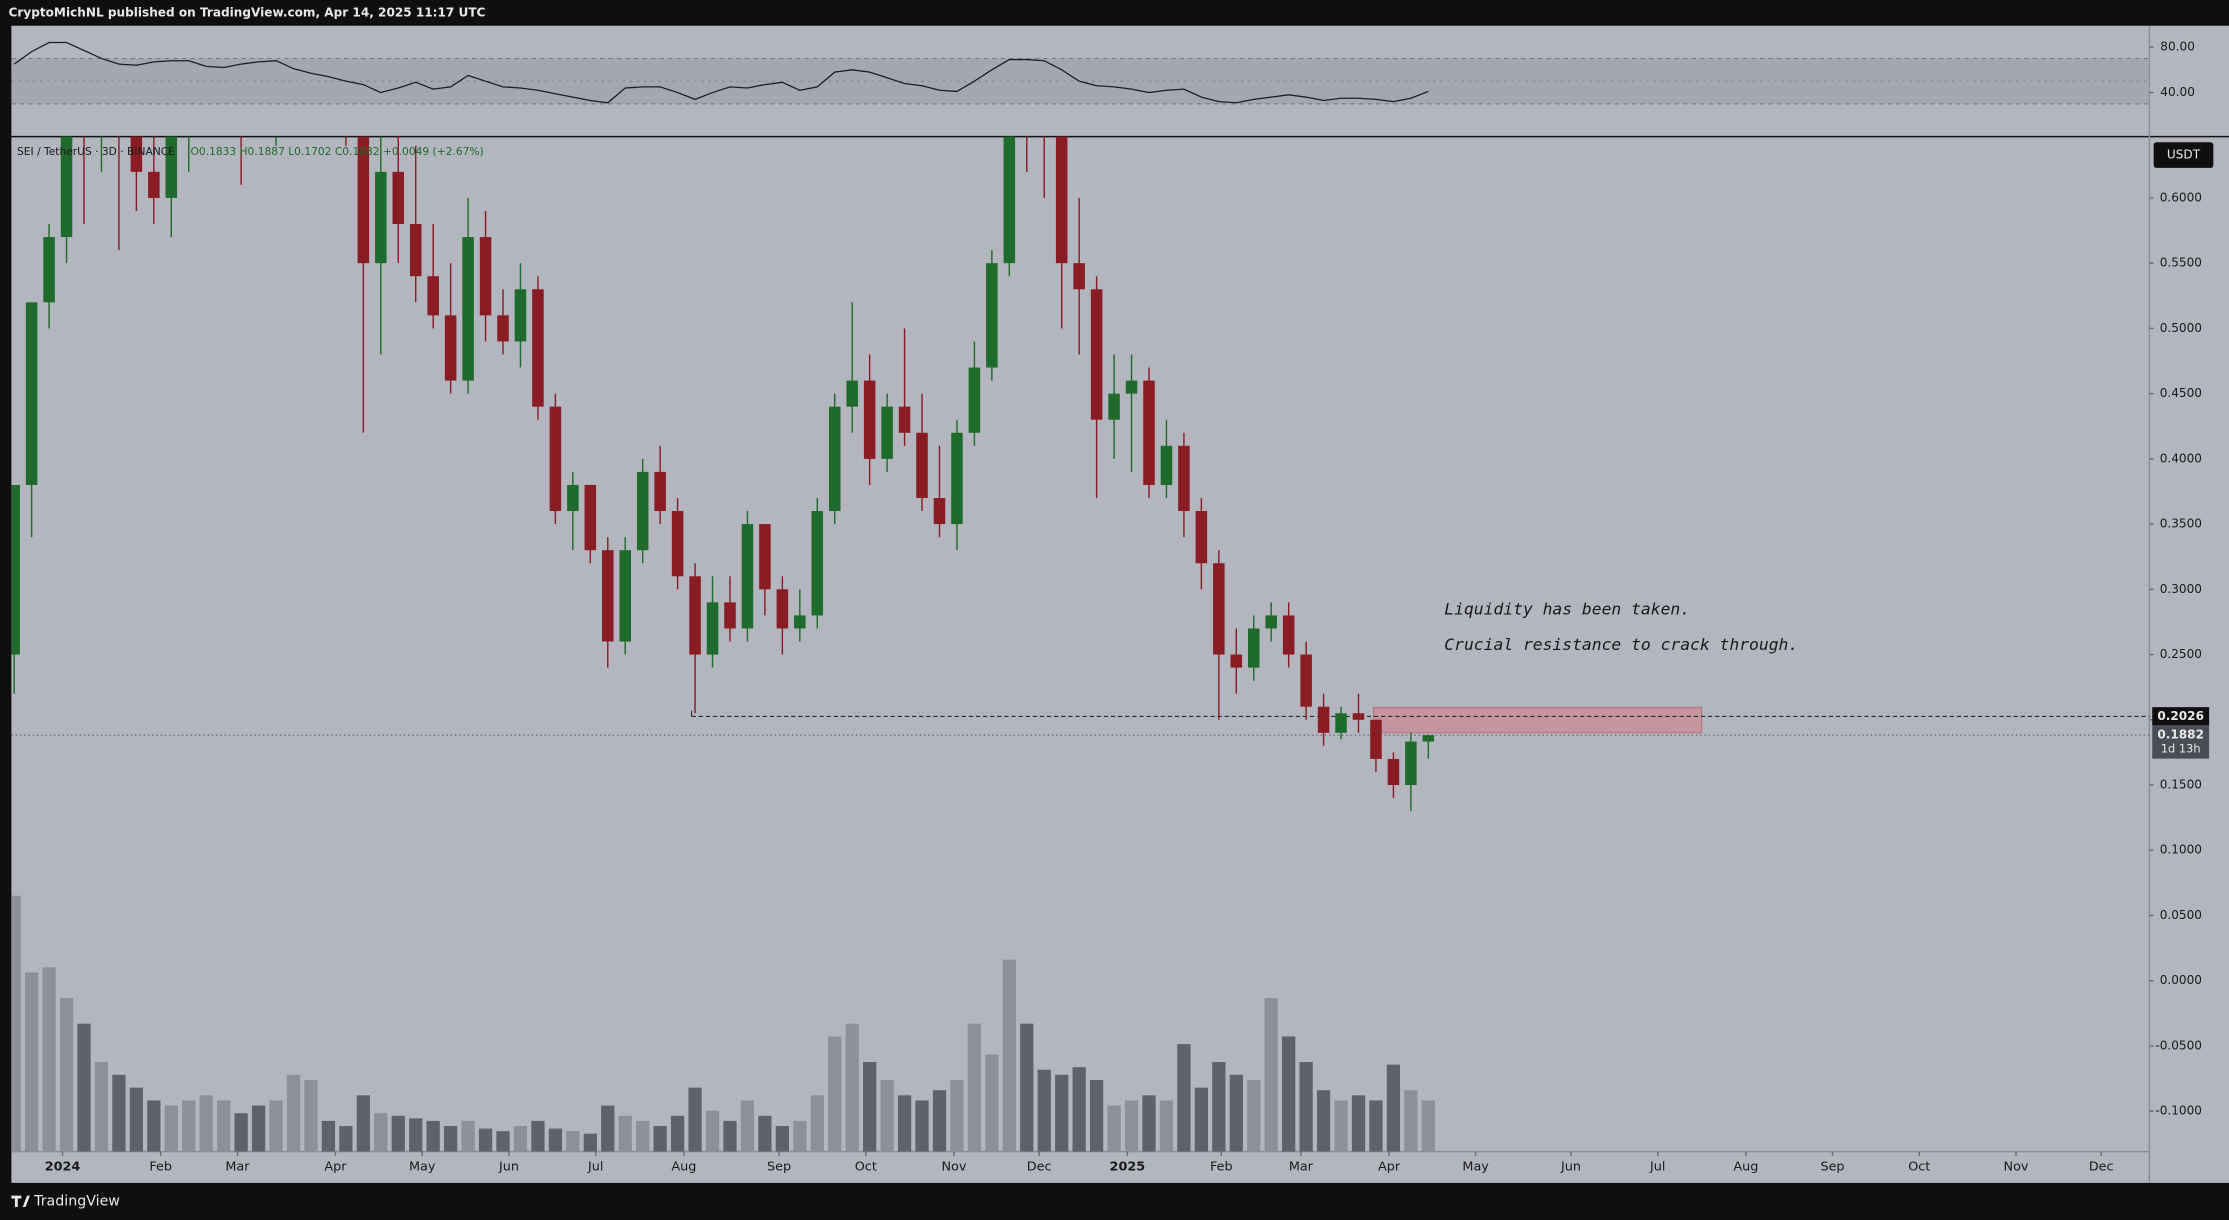  I want to click on y-tick-label: 0.0500, so click(2181, 915).